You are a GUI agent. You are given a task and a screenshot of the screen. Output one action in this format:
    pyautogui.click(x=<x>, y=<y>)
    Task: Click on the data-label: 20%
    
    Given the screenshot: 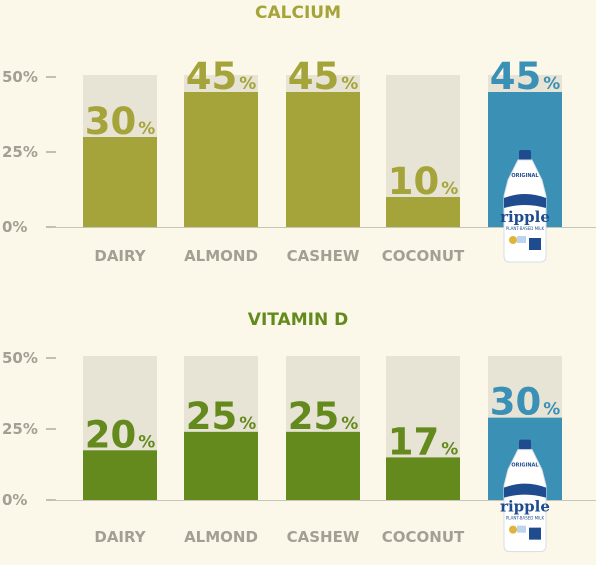 What is the action you would take?
    pyautogui.click(x=120, y=434)
    